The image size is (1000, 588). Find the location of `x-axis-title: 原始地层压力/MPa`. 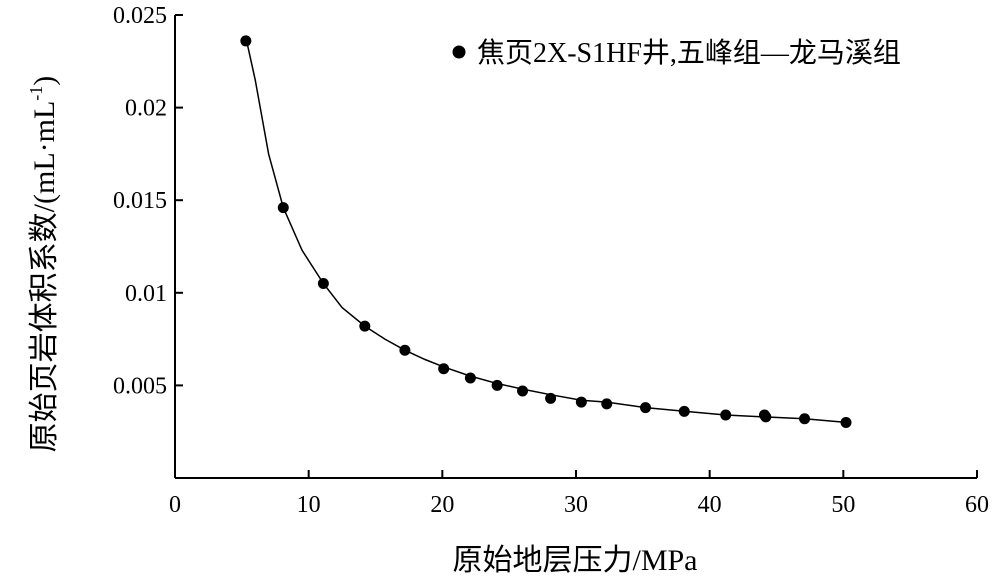

x-axis-title: 原始地层压力/MPa is located at coordinates (574, 560).